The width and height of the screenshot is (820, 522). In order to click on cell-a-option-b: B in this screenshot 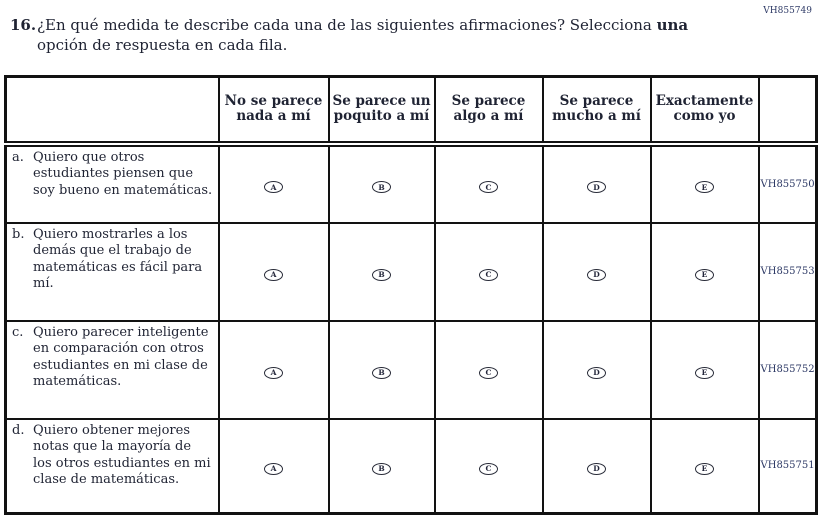, I will do `click(381, 183)`.